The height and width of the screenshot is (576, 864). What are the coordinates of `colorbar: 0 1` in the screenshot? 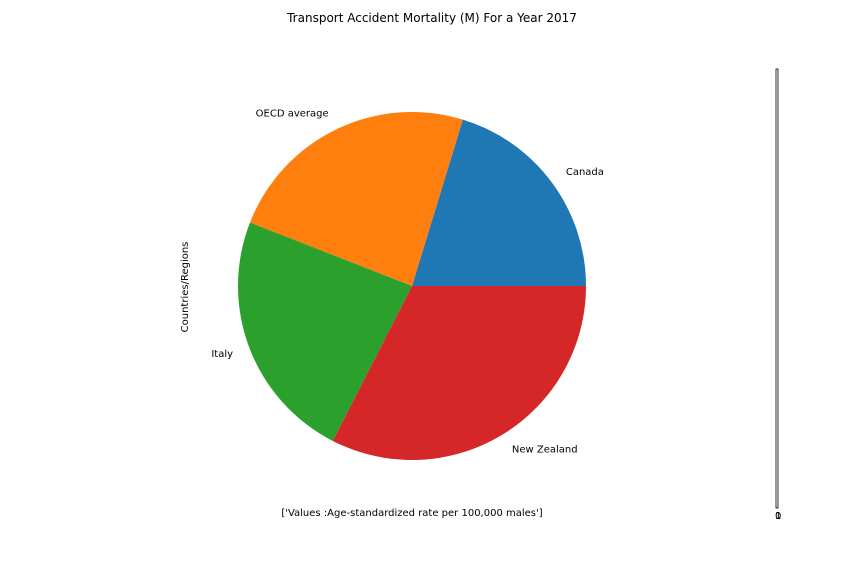 It's located at (778, 295).